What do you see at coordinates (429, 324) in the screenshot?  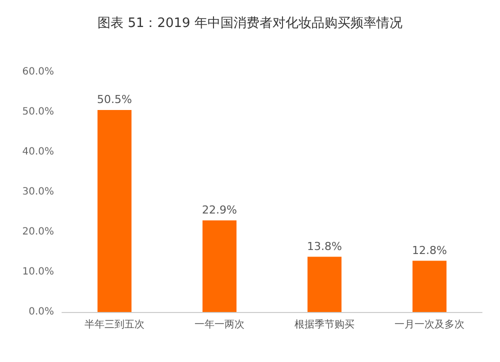 I see `x-tick-label: 一月一次及多次` at bounding box center [429, 324].